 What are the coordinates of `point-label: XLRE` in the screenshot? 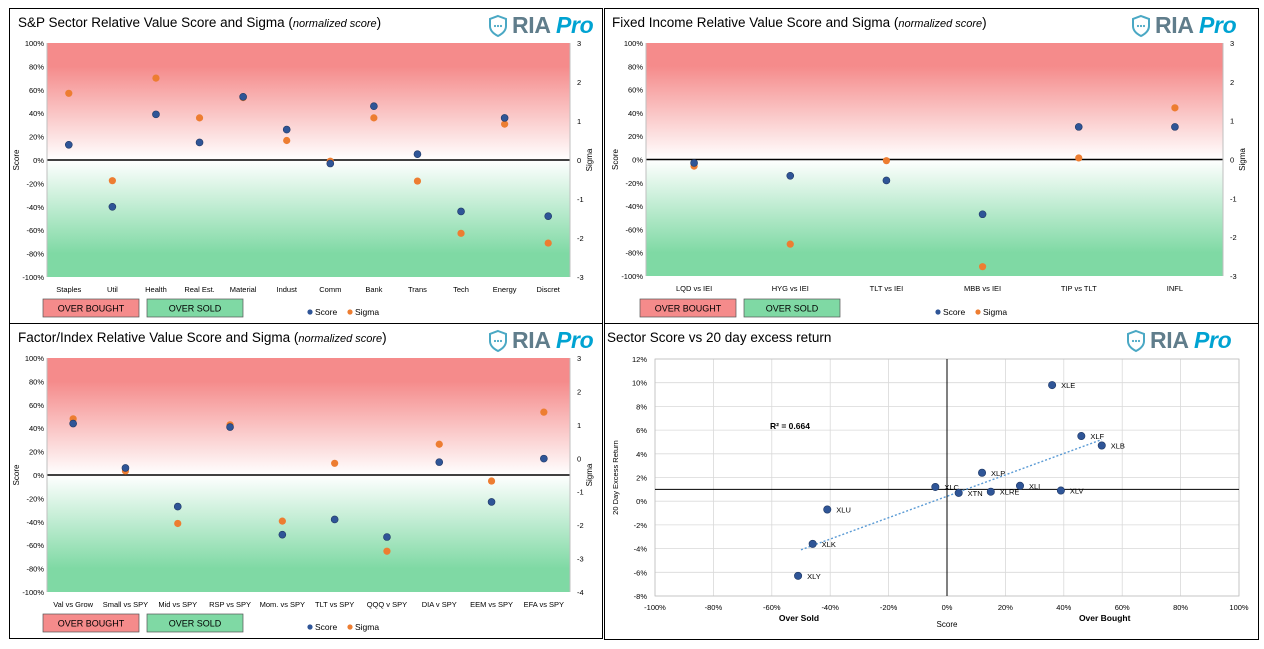 It's located at (1010, 492).